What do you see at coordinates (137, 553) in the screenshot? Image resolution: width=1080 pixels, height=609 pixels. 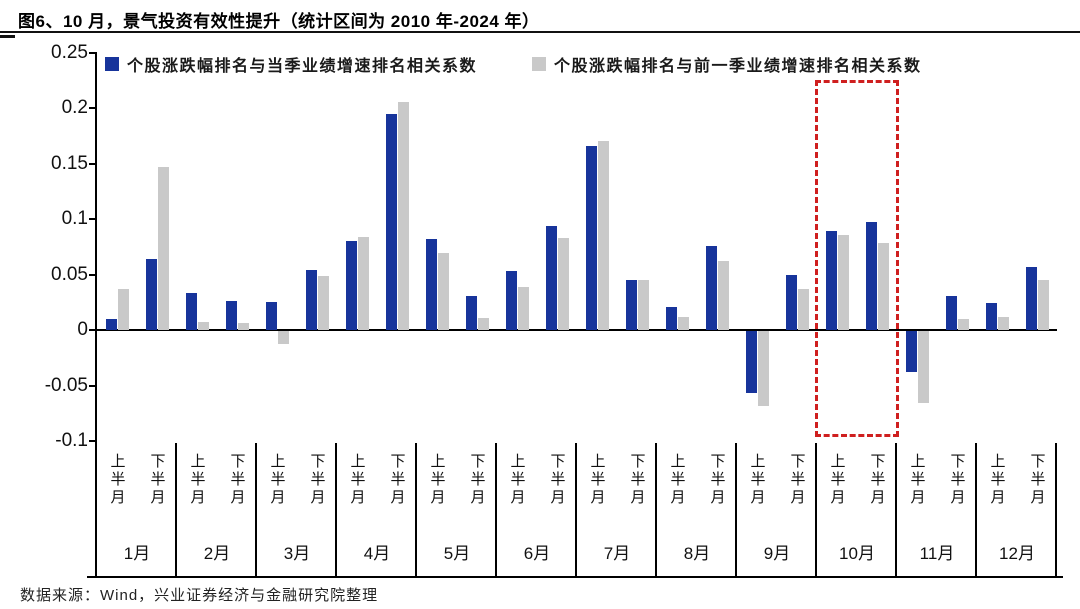 I see `month-label: 1月` at bounding box center [137, 553].